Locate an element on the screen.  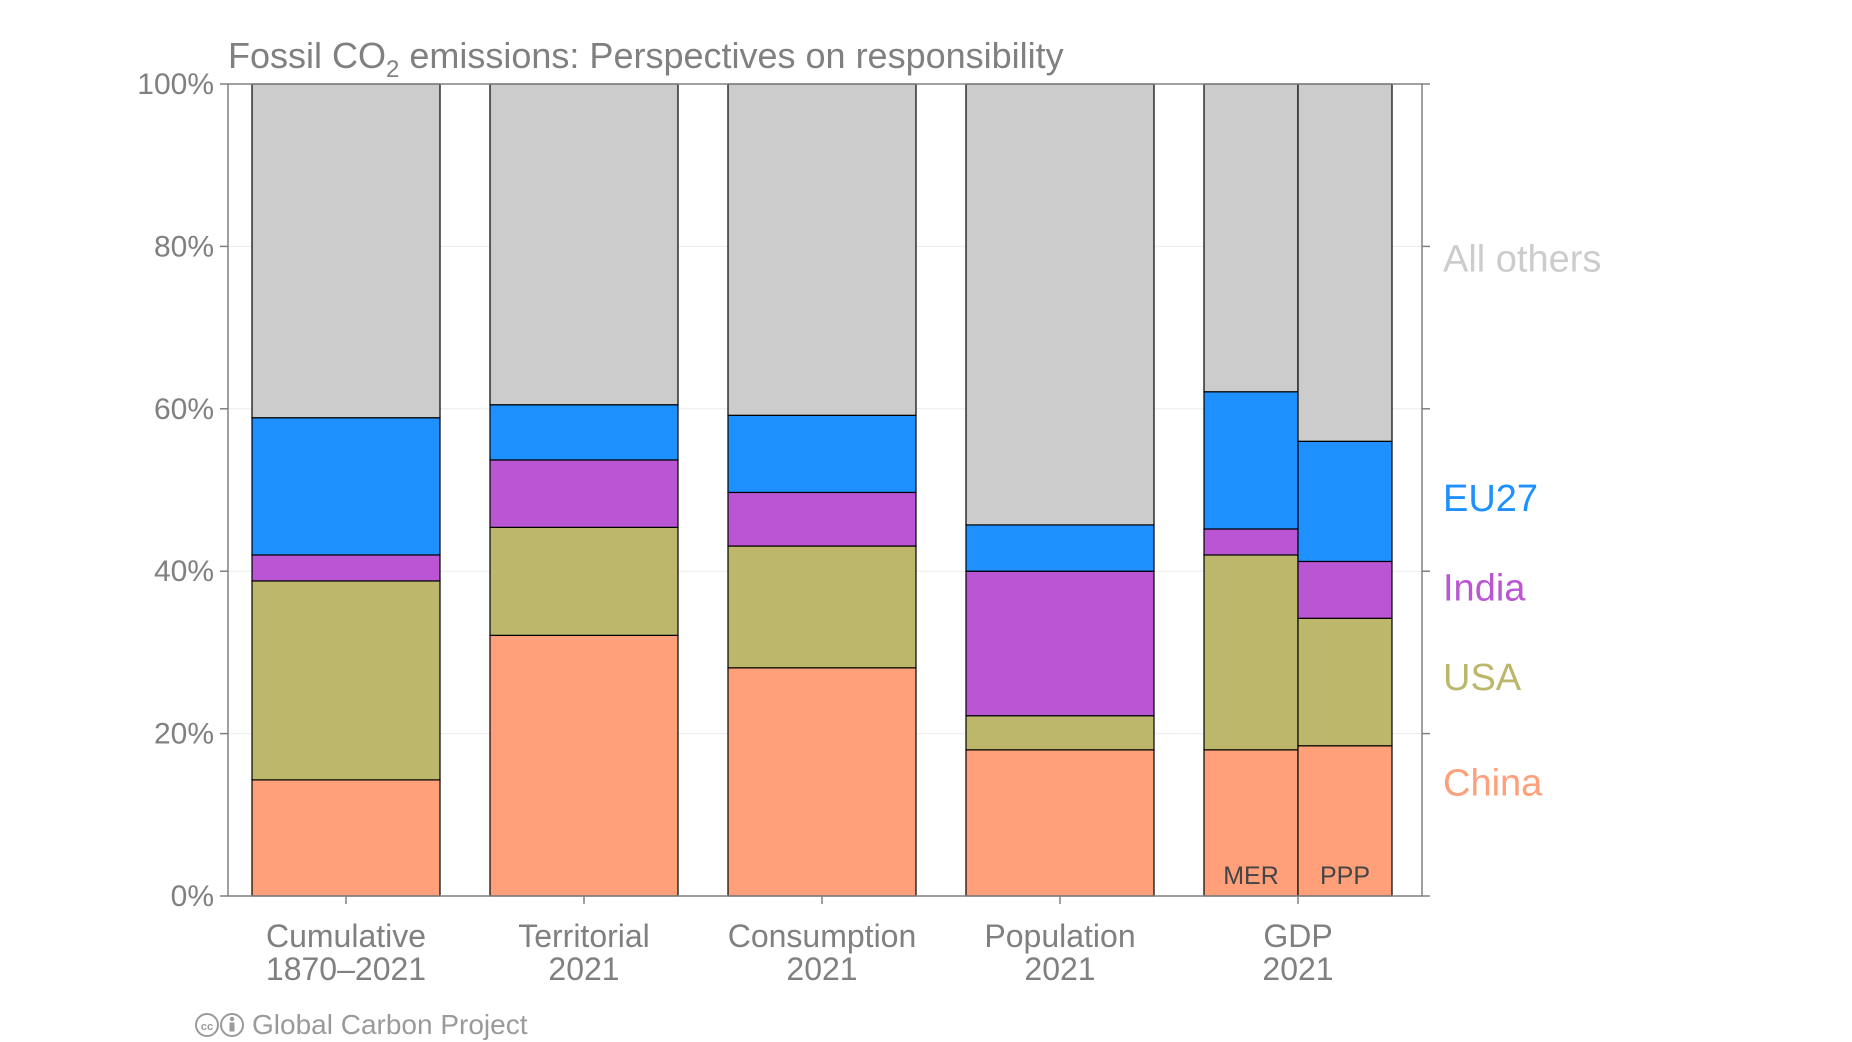
credit-text: Global Carbon Project is located at coordinates (390, 1024).